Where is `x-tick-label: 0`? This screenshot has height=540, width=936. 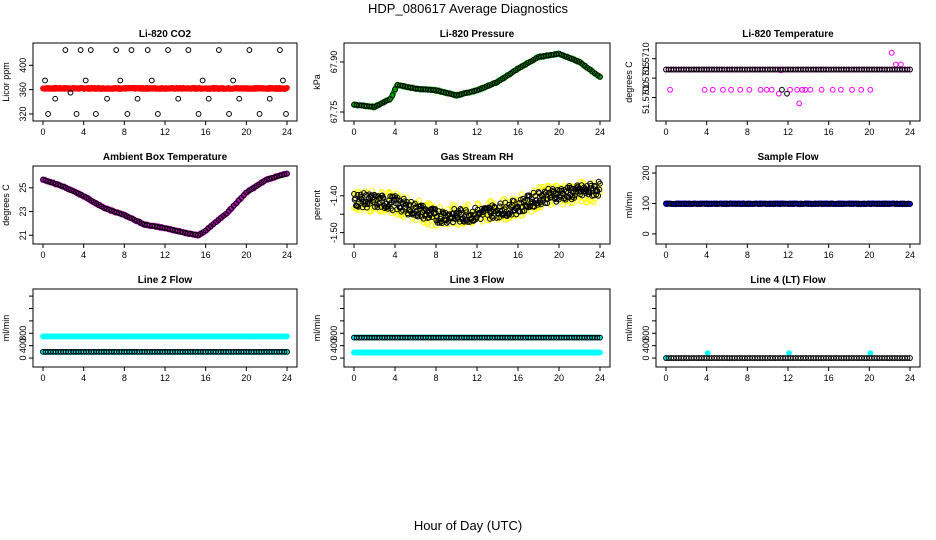
x-tick-label: 0 is located at coordinates (42, 378).